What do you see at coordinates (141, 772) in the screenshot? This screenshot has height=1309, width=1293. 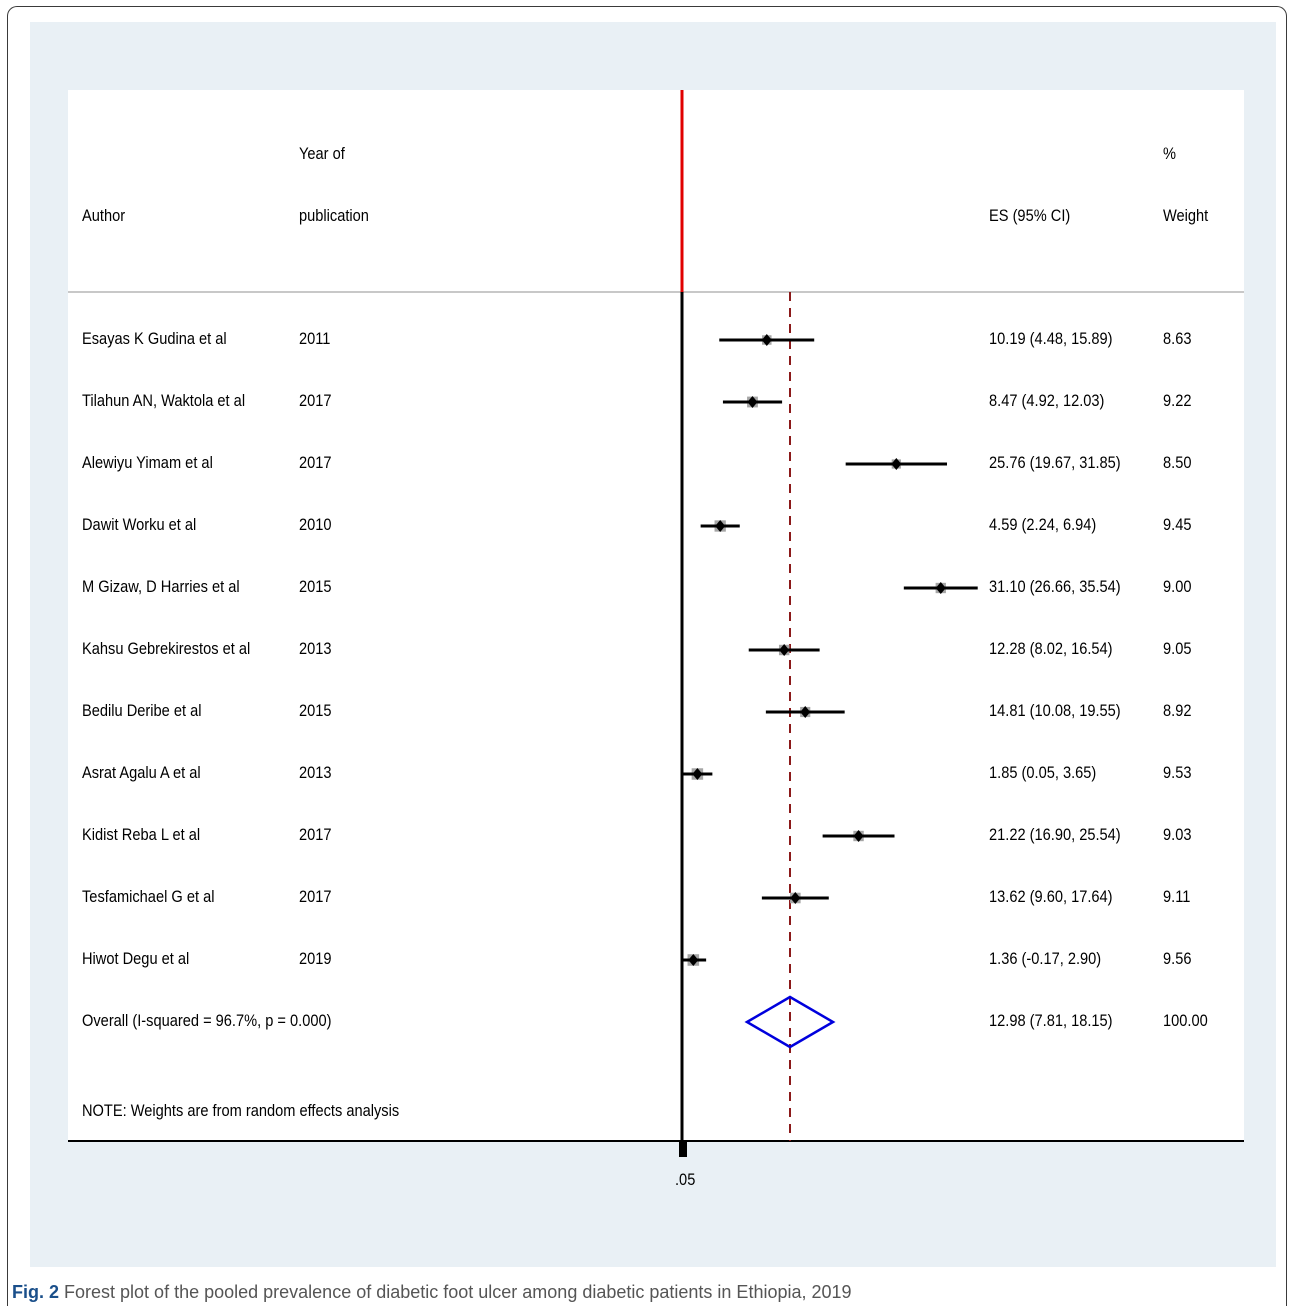 I see `study-author: Asrat Agalu A et al` at bounding box center [141, 772].